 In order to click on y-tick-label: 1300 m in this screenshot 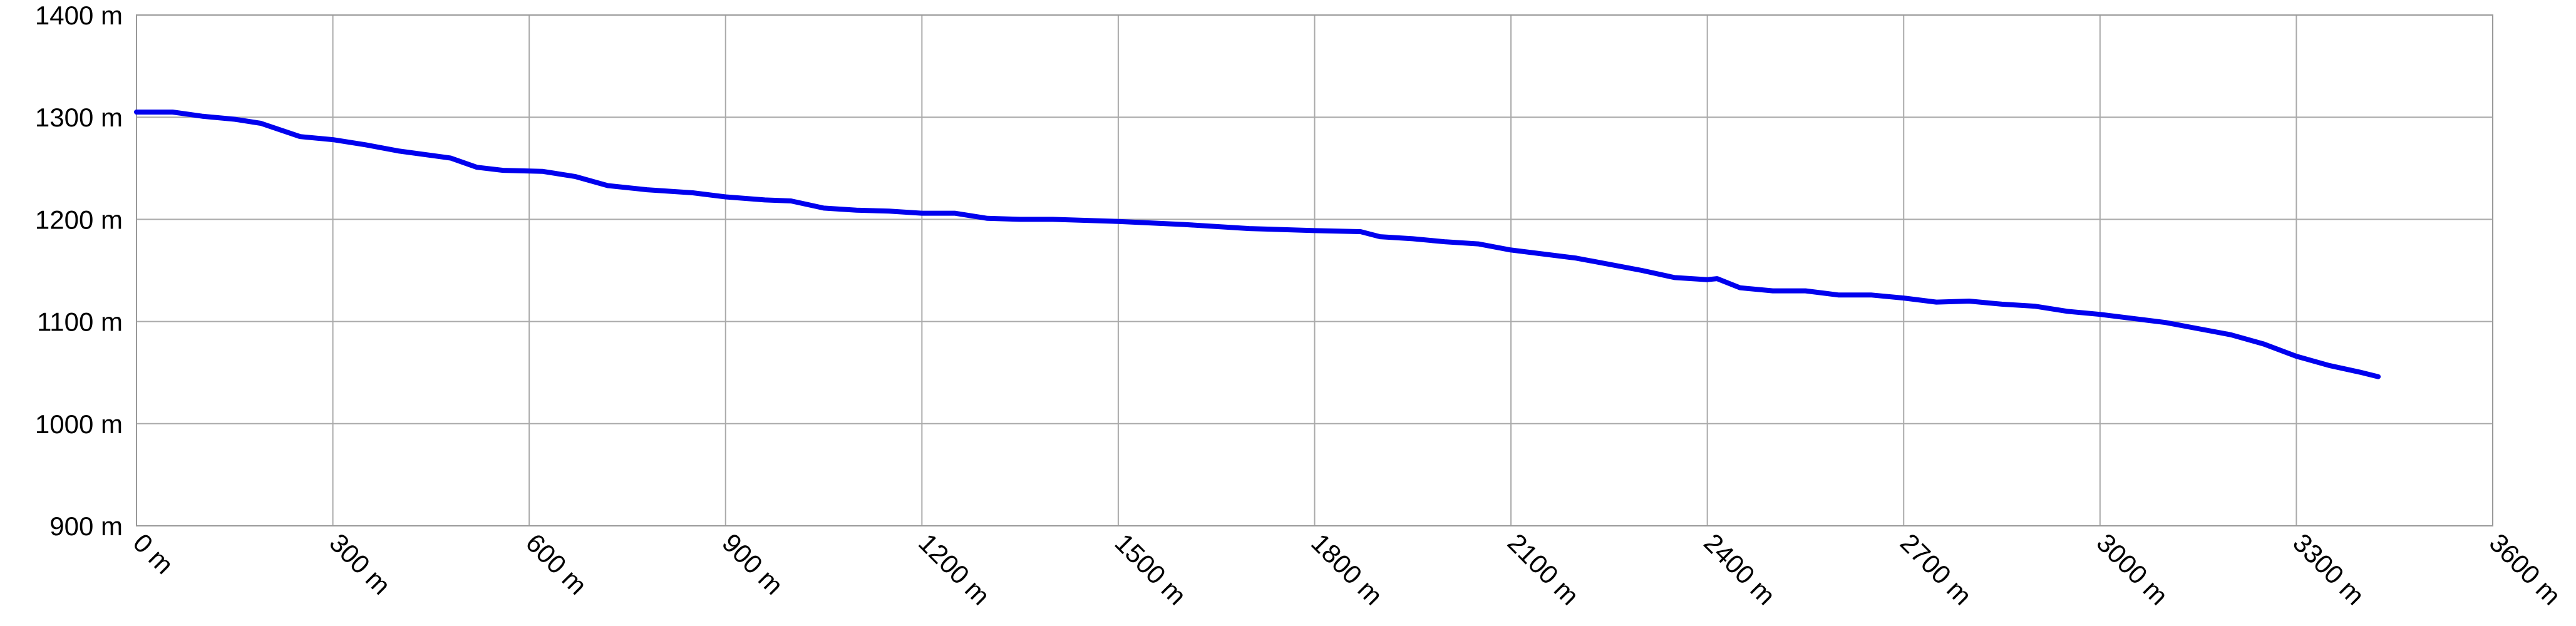, I will do `click(79, 118)`.